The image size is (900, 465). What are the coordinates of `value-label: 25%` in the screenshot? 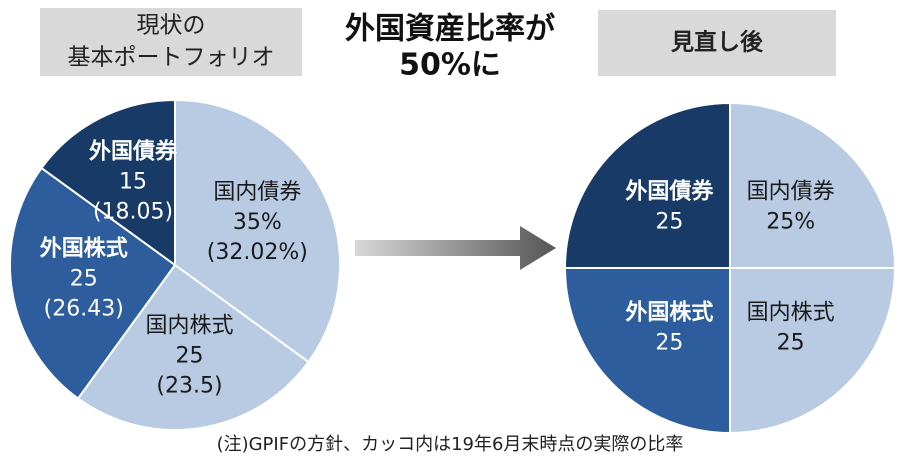 It's located at (790, 221).